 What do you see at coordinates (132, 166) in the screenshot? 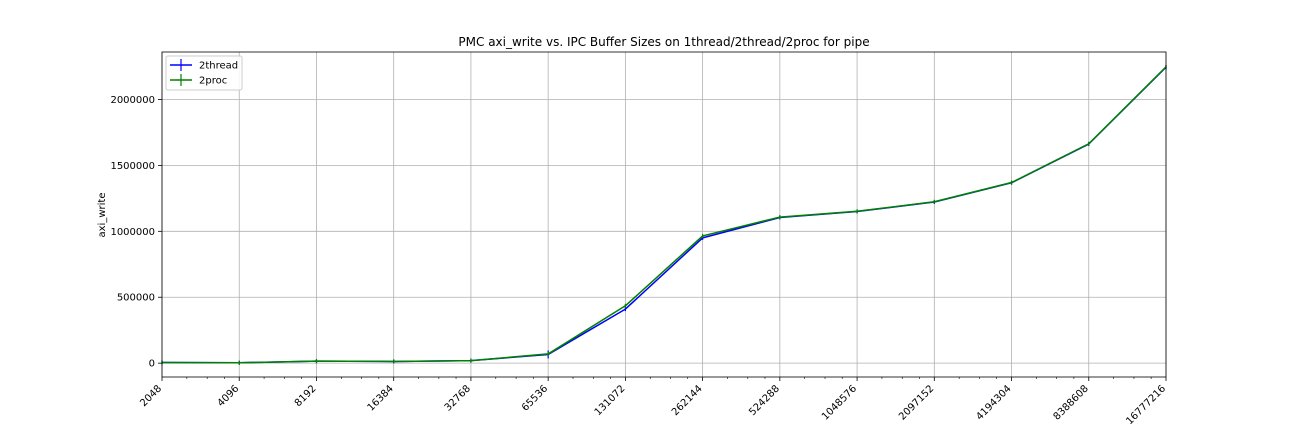
I see `y-tick-label: 1500000` at bounding box center [132, 166].